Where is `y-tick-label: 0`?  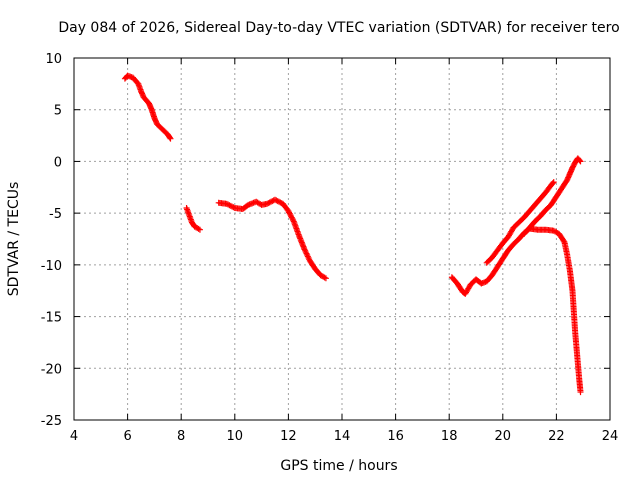 y-tick-label: 0 is located at coordinates (58, 162).